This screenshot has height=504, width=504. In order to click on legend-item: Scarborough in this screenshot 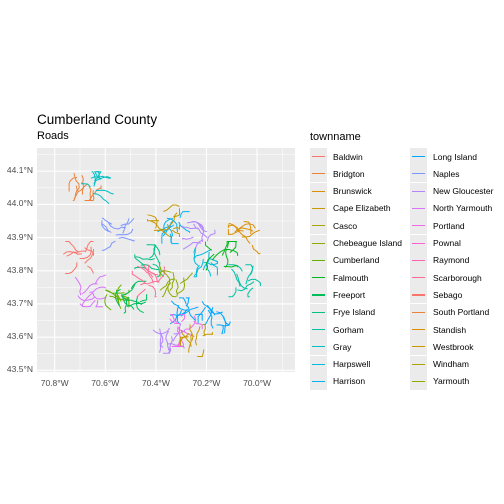, I will do `click(446, 278)`.